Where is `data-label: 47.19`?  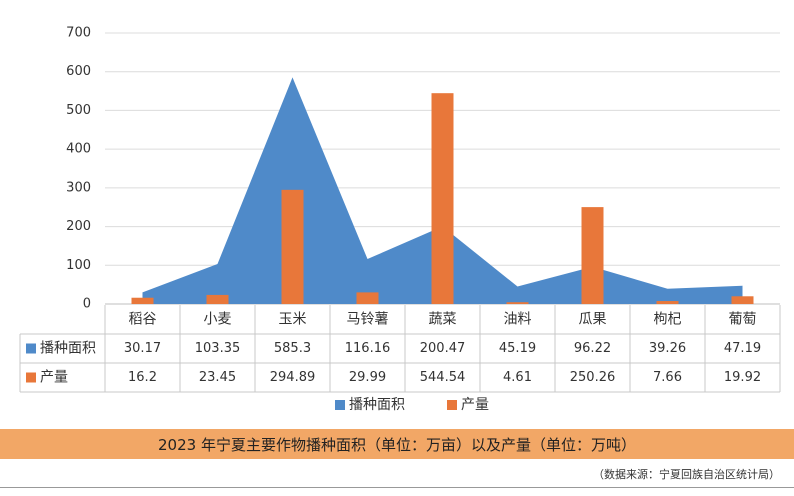
data-label: 47.19 is located at coordinates (742, 348).